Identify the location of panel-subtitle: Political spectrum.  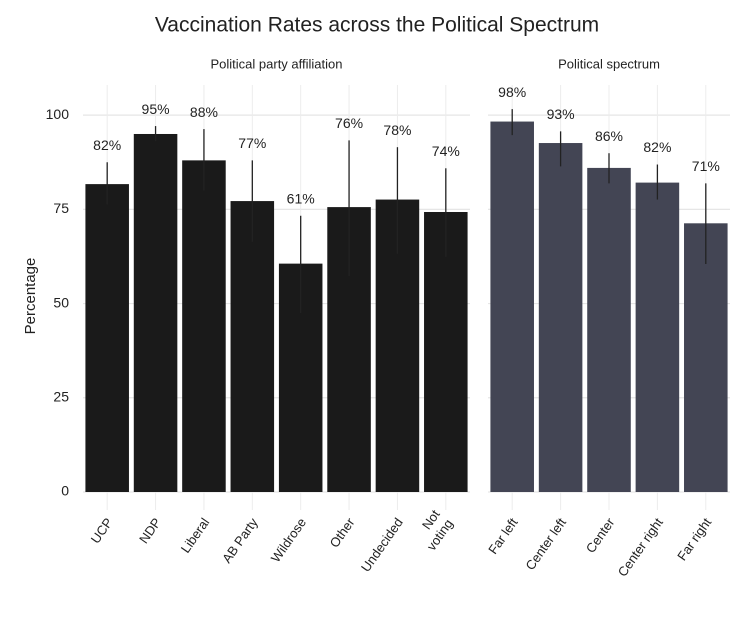
(609, 63).